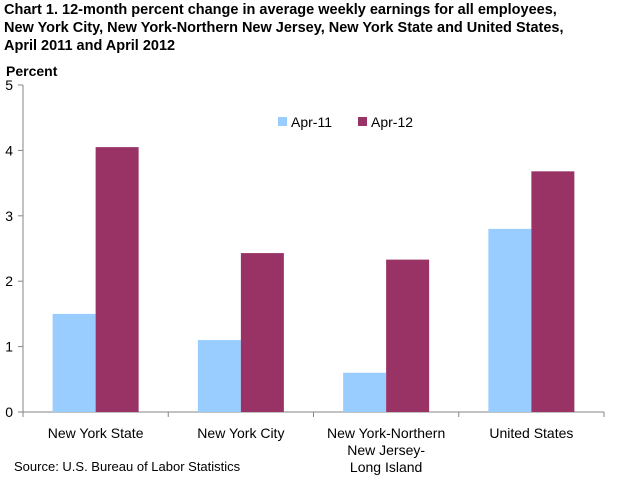 Image resolution: width=622 pixels, height=478 pixels. I want to click on x-tick-label-2-line-2: Long Island, so click(386, 467).